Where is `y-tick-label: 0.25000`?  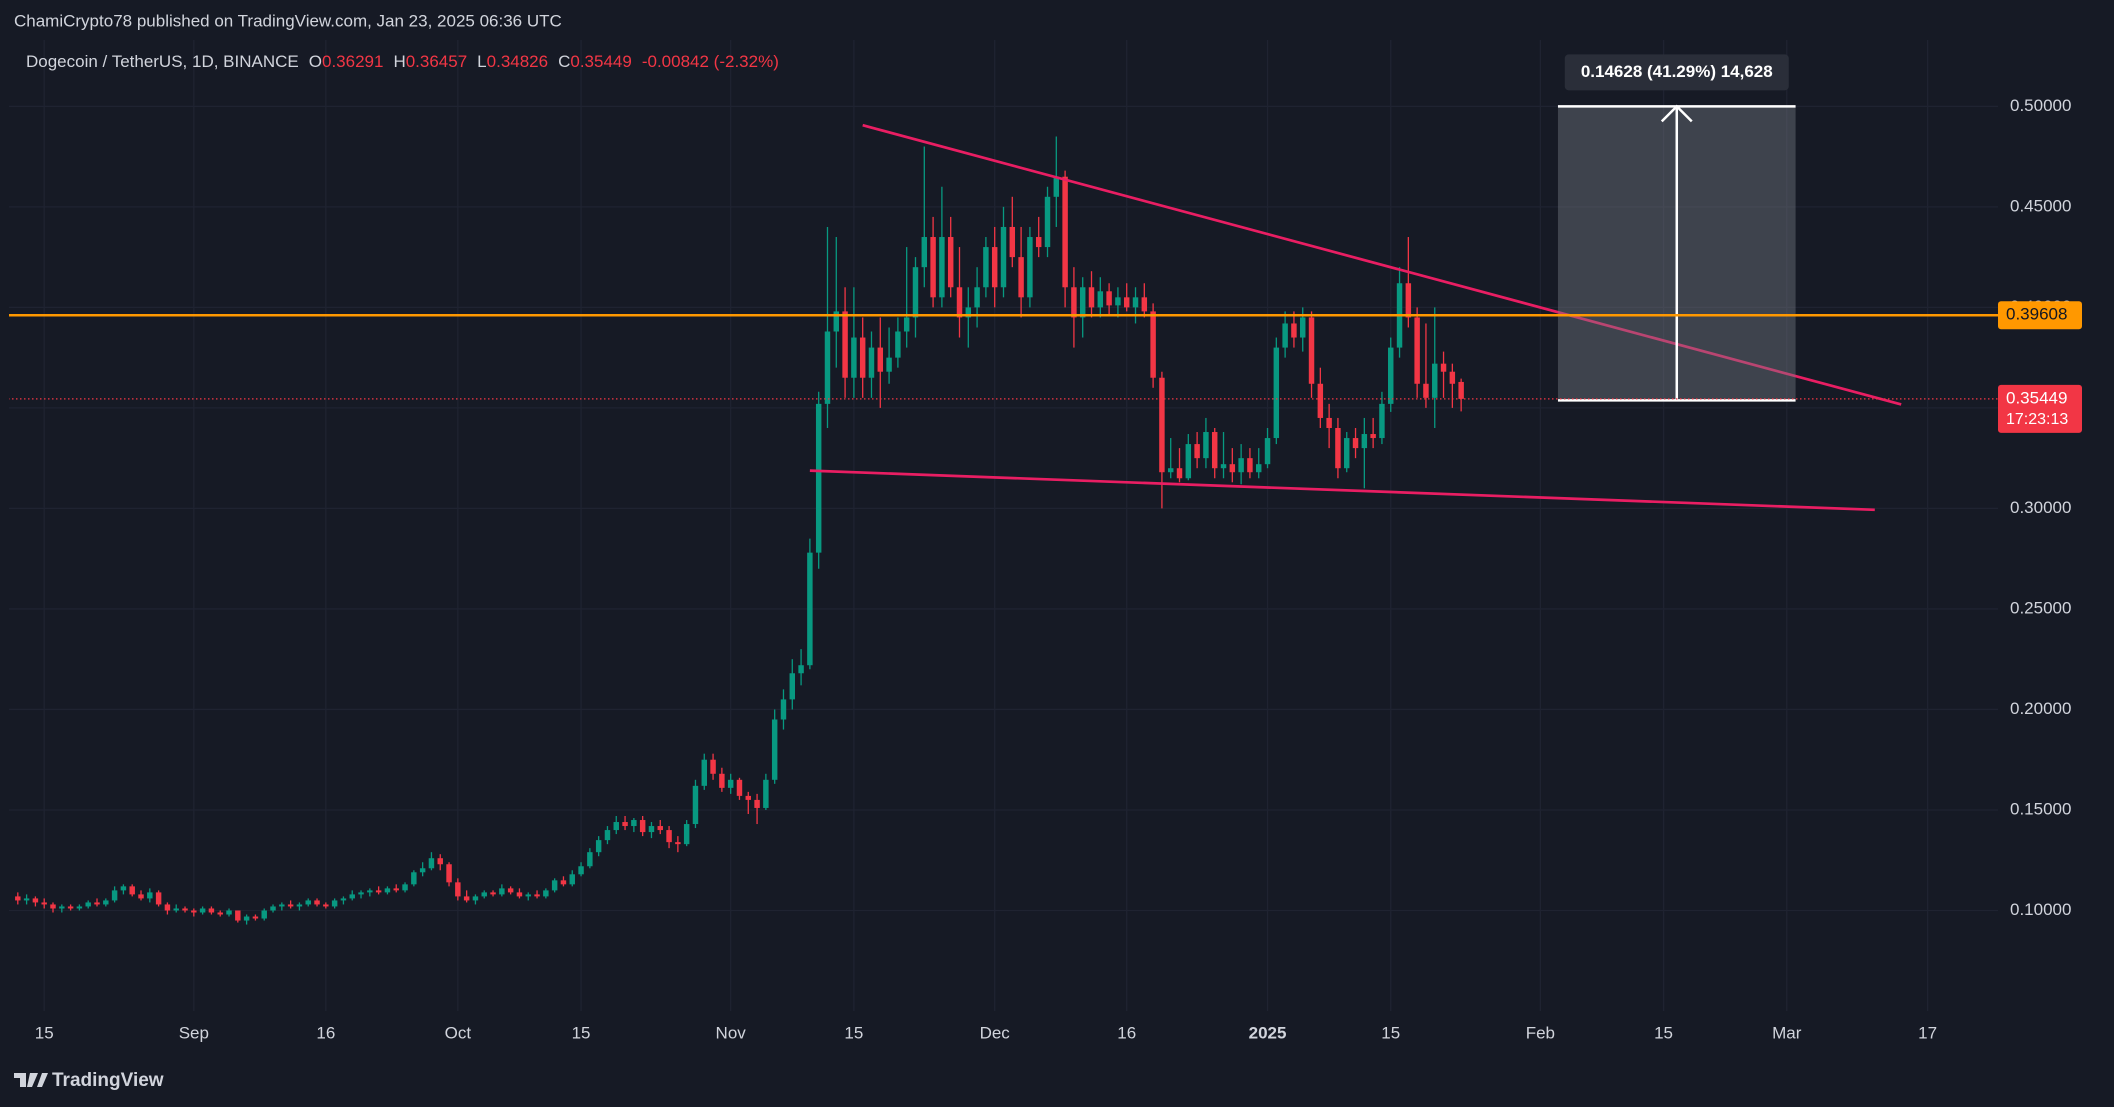 y-tick-label: 0.25000 is located at coordinates (2040, 607).